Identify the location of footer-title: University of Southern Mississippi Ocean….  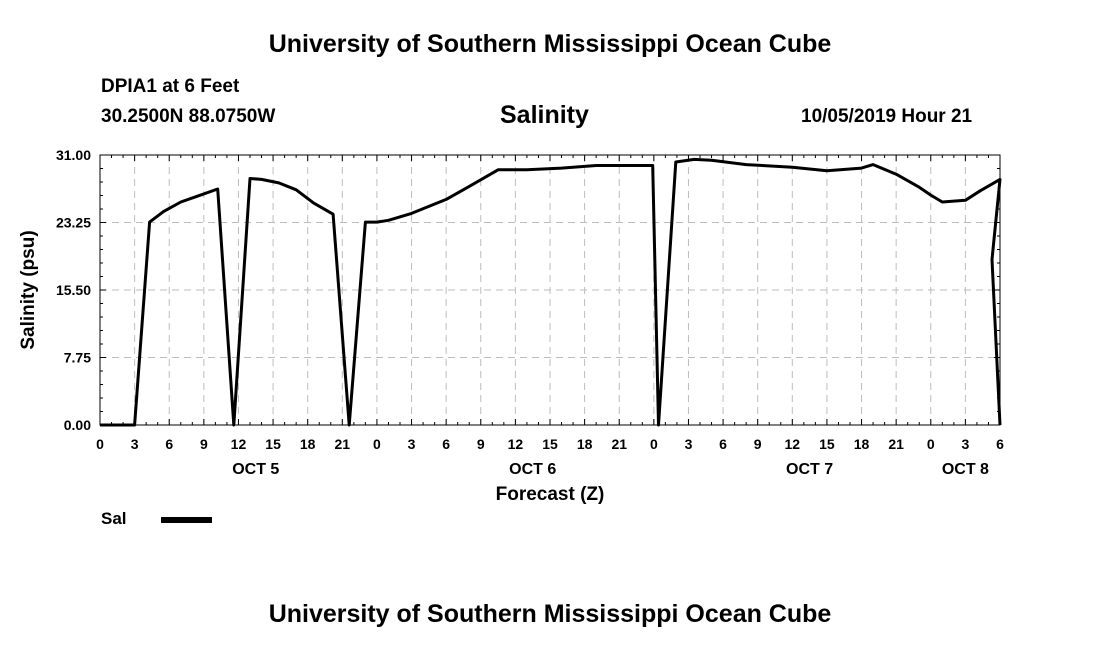
(550, 614).